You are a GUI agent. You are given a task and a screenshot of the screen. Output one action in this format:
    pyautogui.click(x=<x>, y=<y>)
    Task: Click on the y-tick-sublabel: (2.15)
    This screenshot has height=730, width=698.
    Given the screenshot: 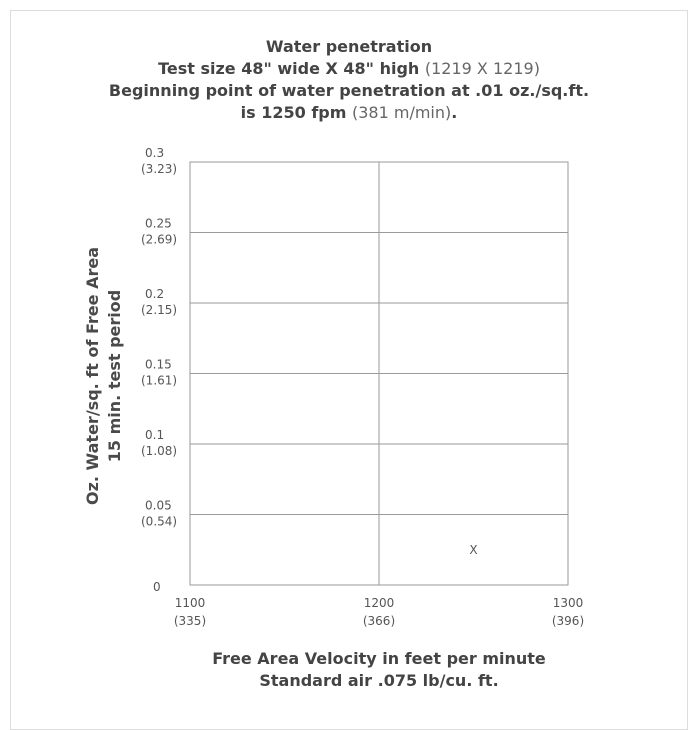 What is the action you would take?
    pyautogui.click(x=159, y=310)
    